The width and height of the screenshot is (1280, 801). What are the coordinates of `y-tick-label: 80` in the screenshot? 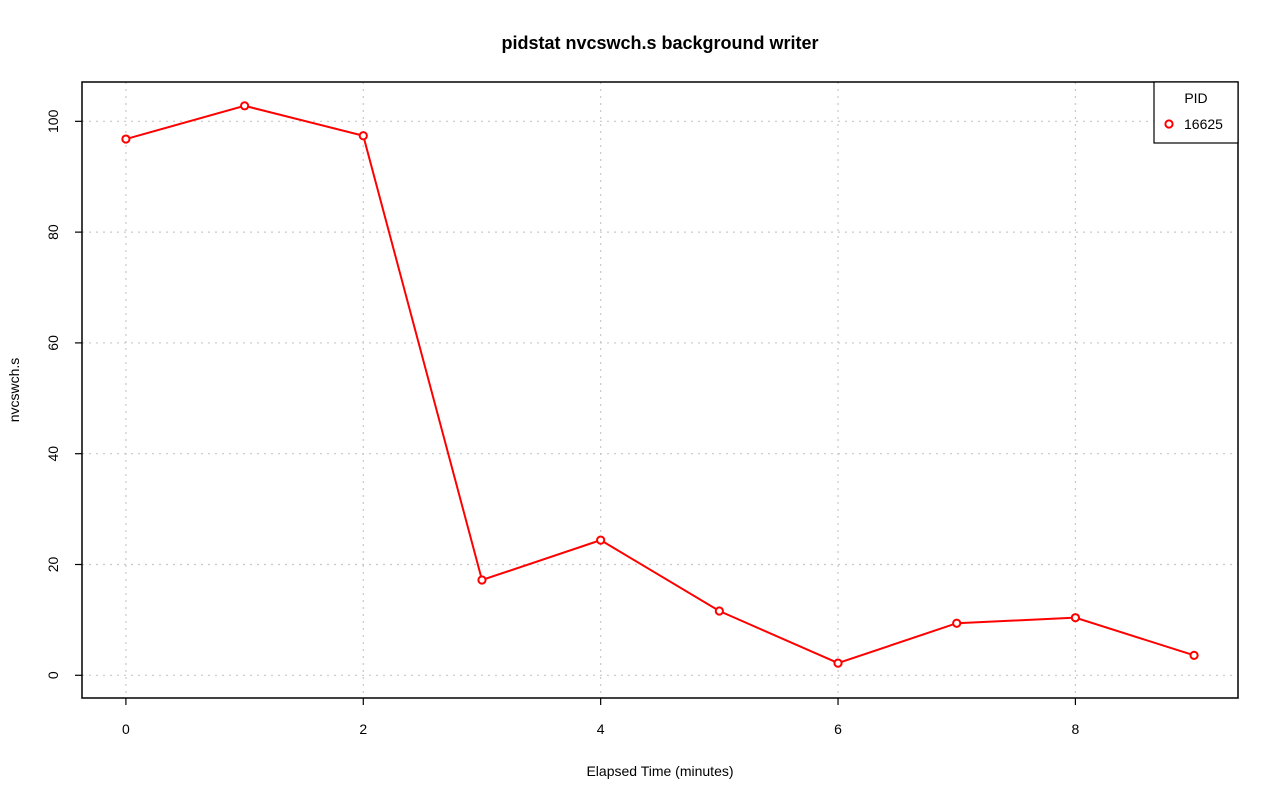 It's located at (53, 232).